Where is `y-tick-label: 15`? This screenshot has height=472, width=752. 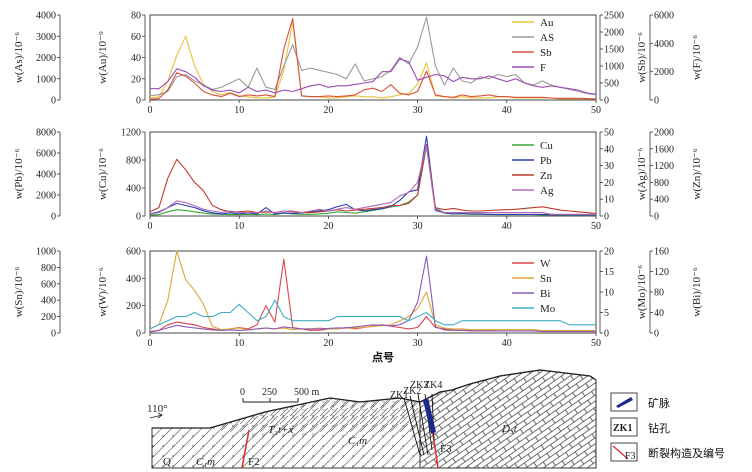 y-tick-label: 15 is located at coordinates (609, 272).